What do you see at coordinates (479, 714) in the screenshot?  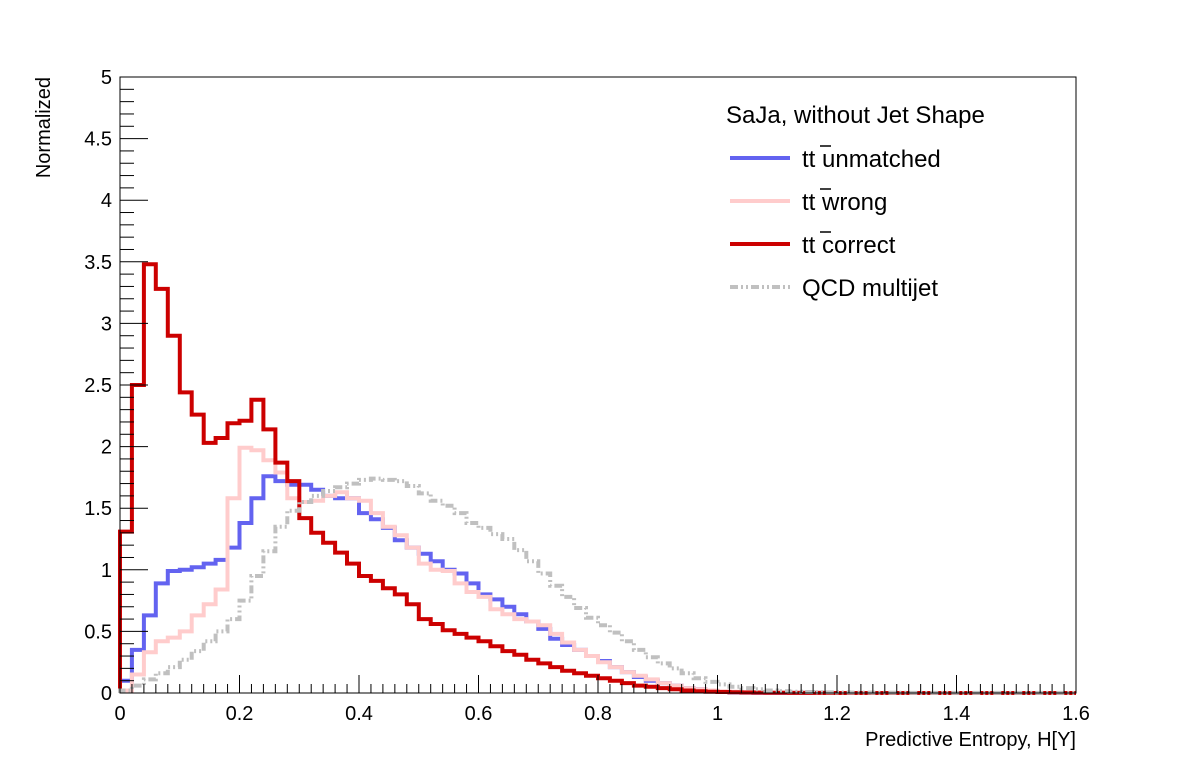 I see `x-tick-label: 0.6` at bounding box center [479, 714].